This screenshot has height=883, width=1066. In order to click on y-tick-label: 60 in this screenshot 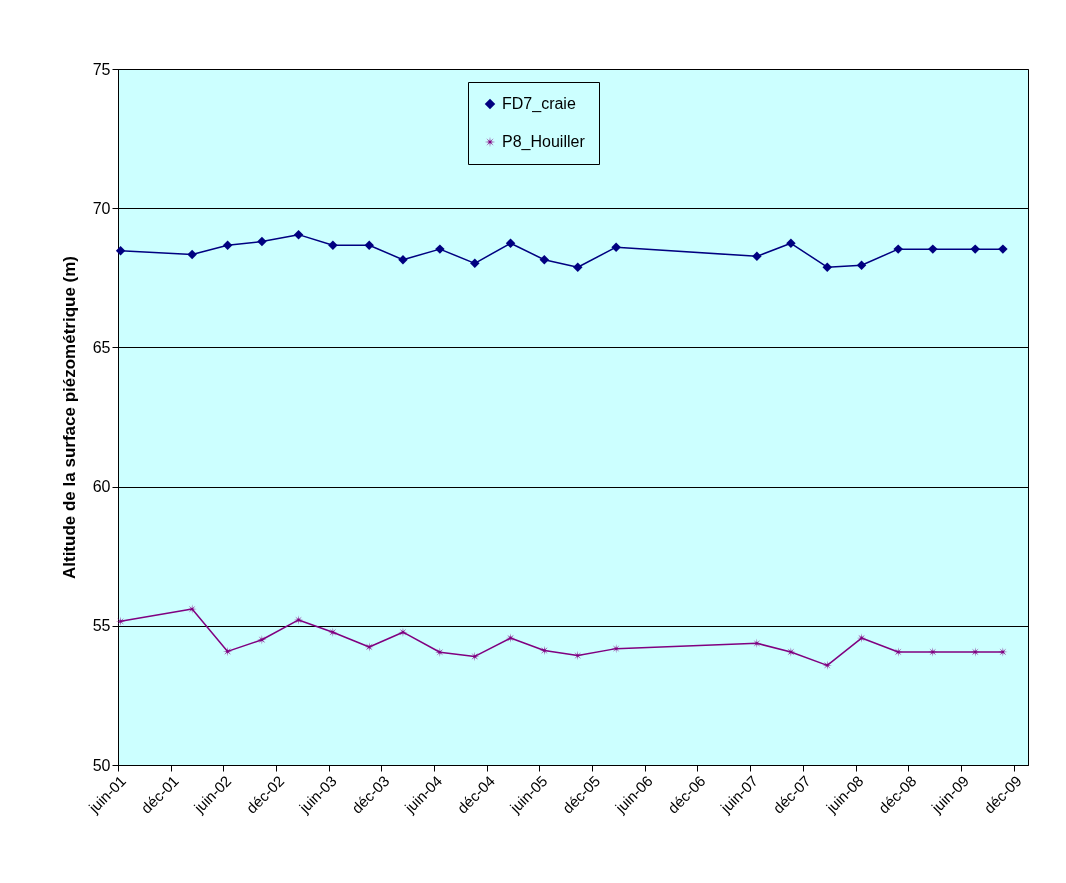, I will do `click(101, 487)`.